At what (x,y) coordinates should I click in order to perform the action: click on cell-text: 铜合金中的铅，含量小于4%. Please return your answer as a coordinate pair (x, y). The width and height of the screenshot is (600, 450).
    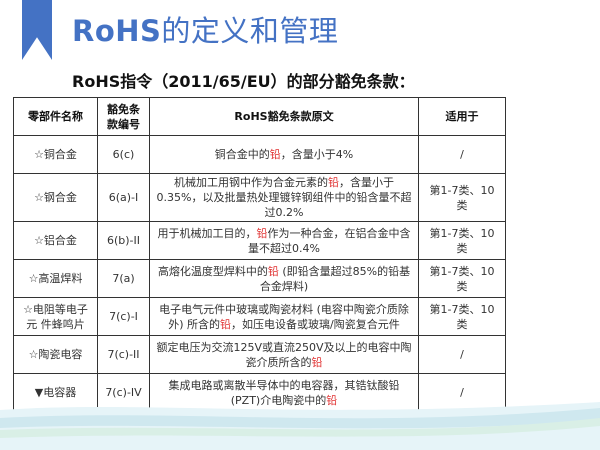
    Looking at the image, I should click on (284, 154).